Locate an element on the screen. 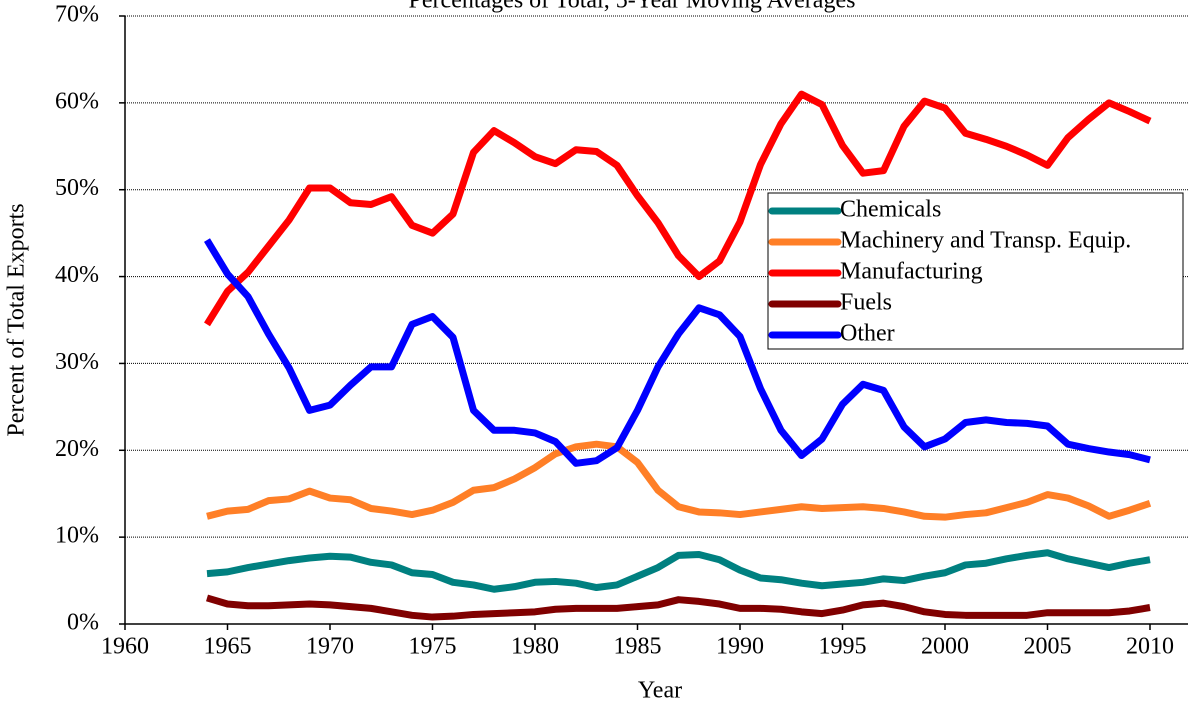  y-tick-label: 50% is located at coordinates (77, 188).